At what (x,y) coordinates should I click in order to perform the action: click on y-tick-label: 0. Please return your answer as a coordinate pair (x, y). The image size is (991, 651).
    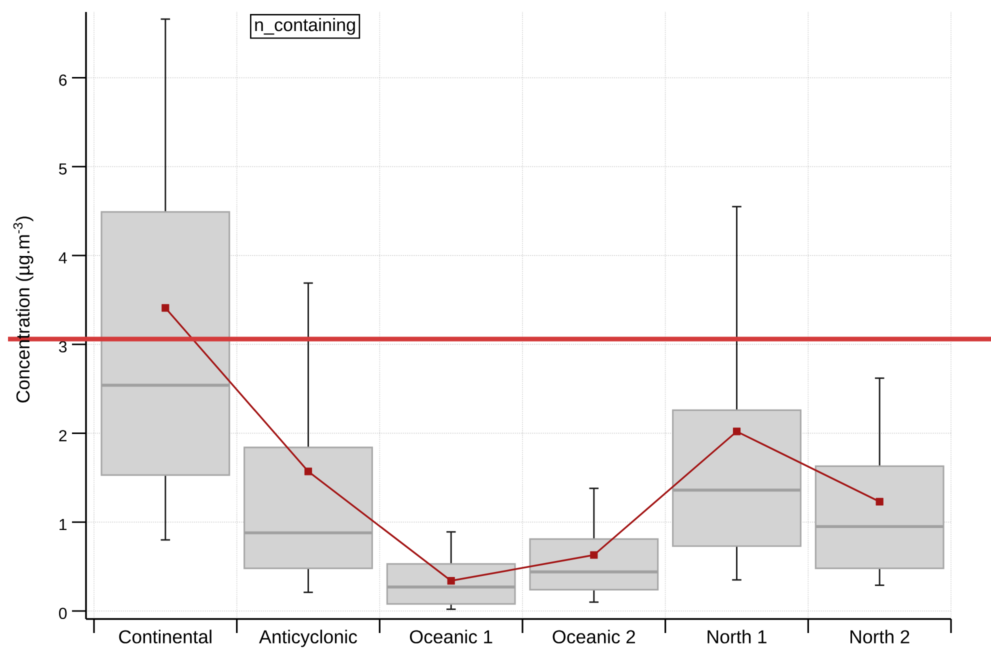
    Looking at the image, I should click on (63, 614).